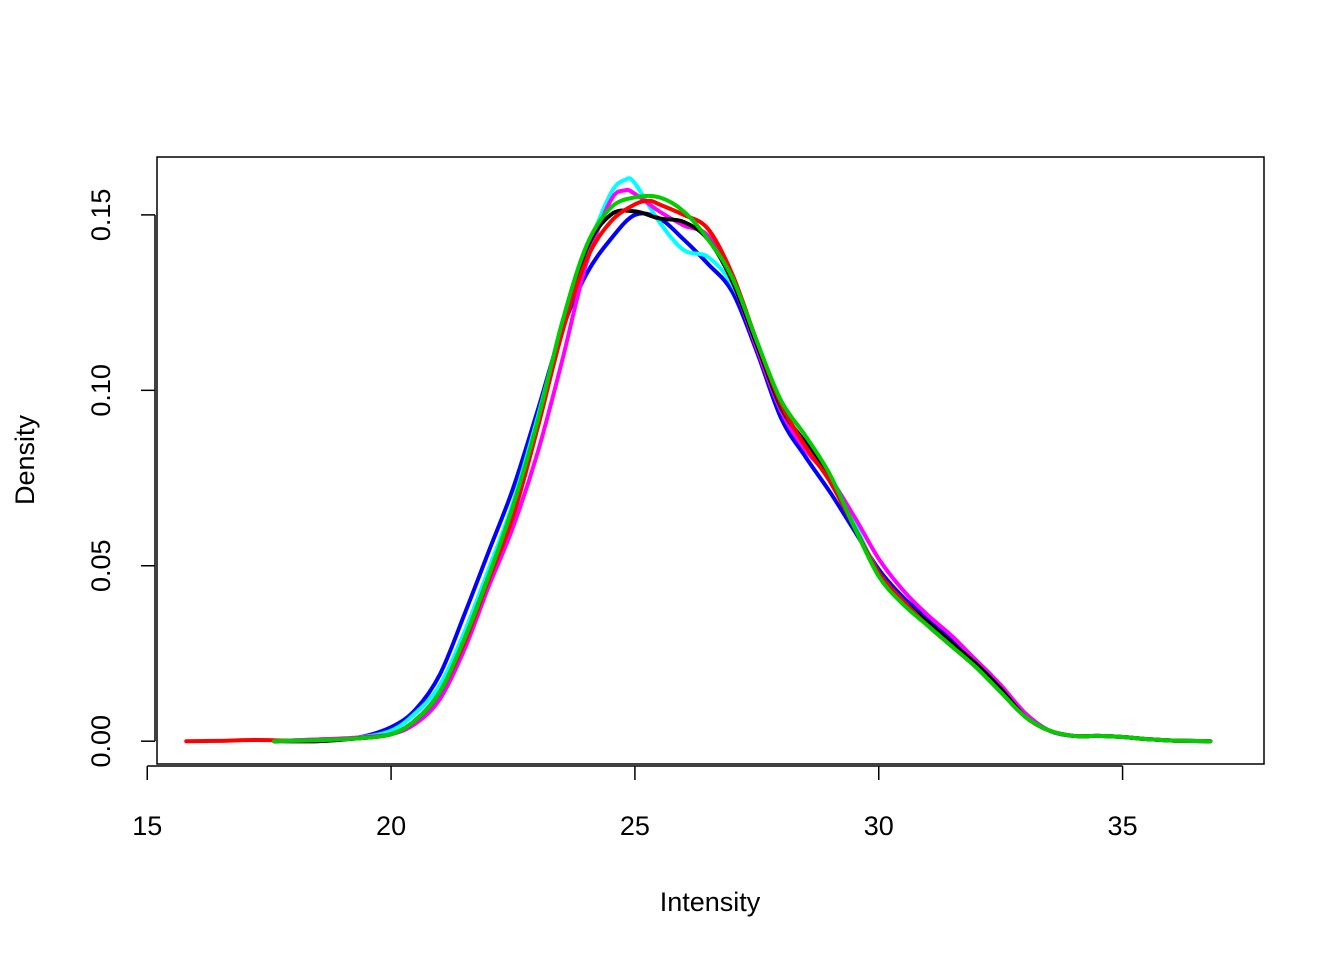 This screenshot has width=1344, height=960. What do you see at coordinates (879, 826) in the screenshot?
I see `x-tick-label: 30` at bounding box center [879, 826].